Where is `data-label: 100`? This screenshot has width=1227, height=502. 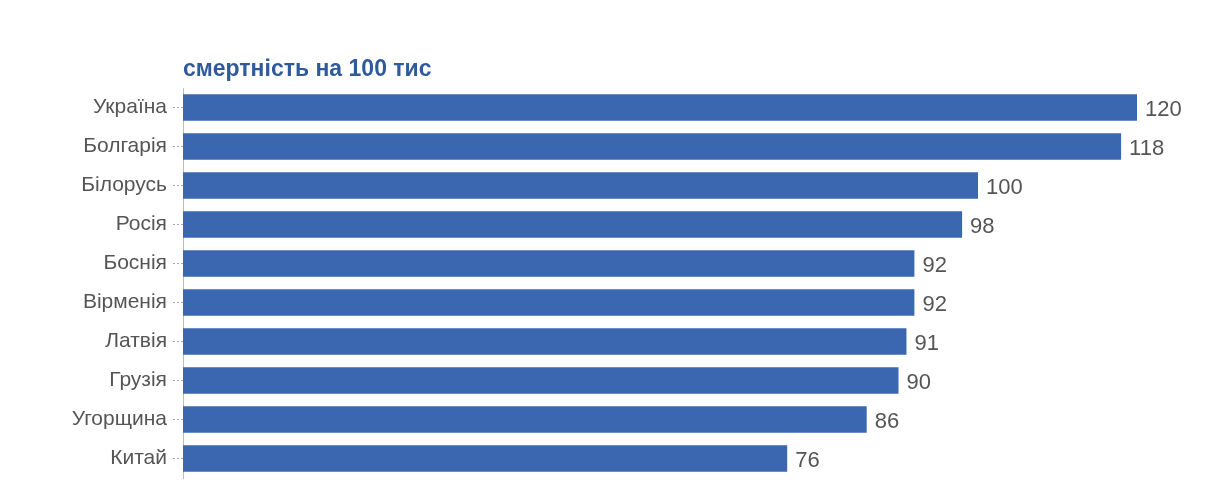
data-label: 100 is located at coordinates (1004, 186).